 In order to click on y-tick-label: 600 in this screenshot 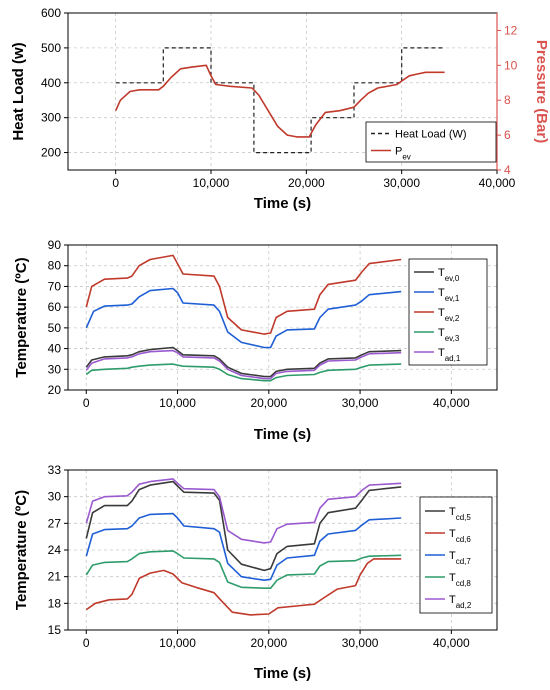, I will do `click(51, 13)`.